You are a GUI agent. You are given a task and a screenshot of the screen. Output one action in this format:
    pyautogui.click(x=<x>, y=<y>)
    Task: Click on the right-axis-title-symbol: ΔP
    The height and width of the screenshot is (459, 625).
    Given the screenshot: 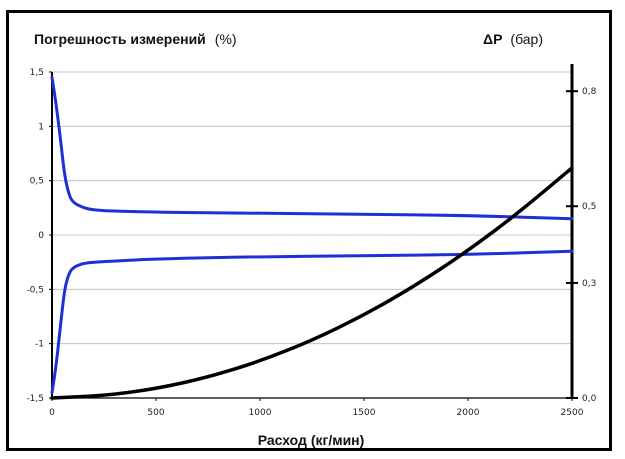 What is the action you would take?
    pyautogui.click(x=492, y=39)
    